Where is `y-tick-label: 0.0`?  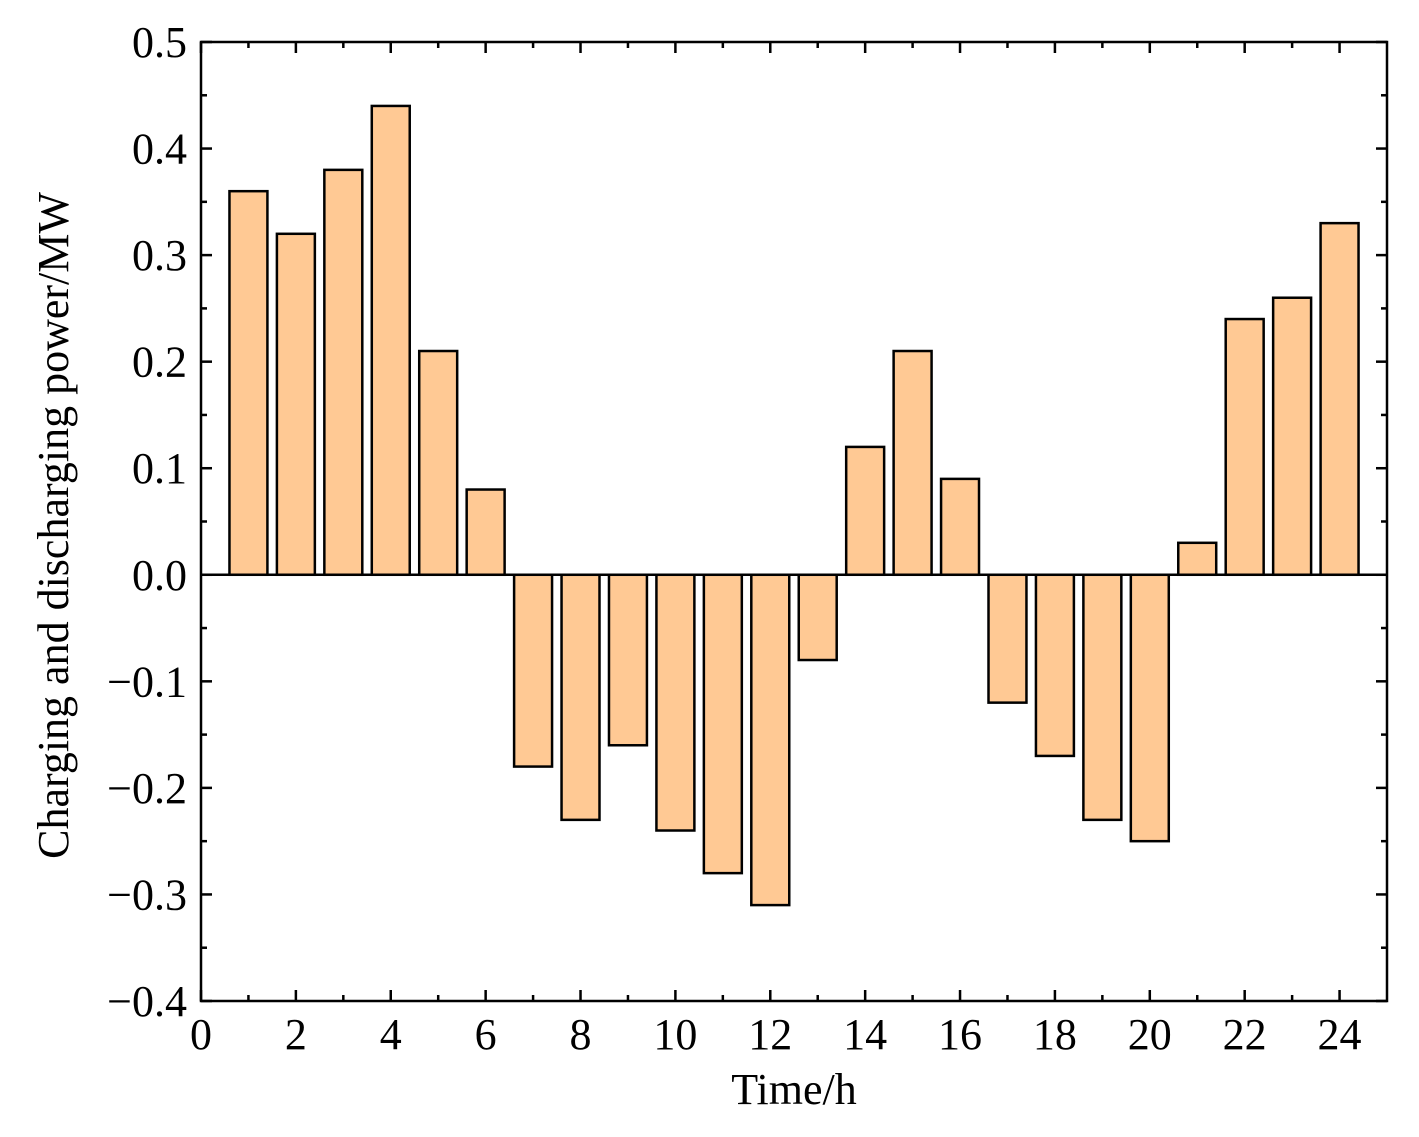
y-tick-label: 0.0 is located at coordinates (159, 575).